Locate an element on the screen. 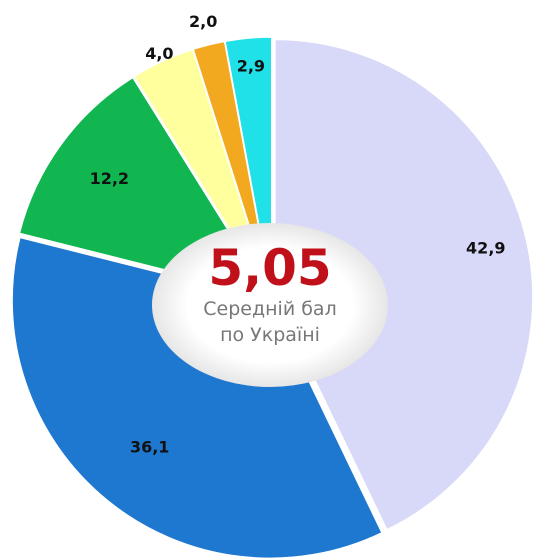 The height and width of the screenshot is (559, 534). data-label: 2,9 is located at coordinates (251, 65).